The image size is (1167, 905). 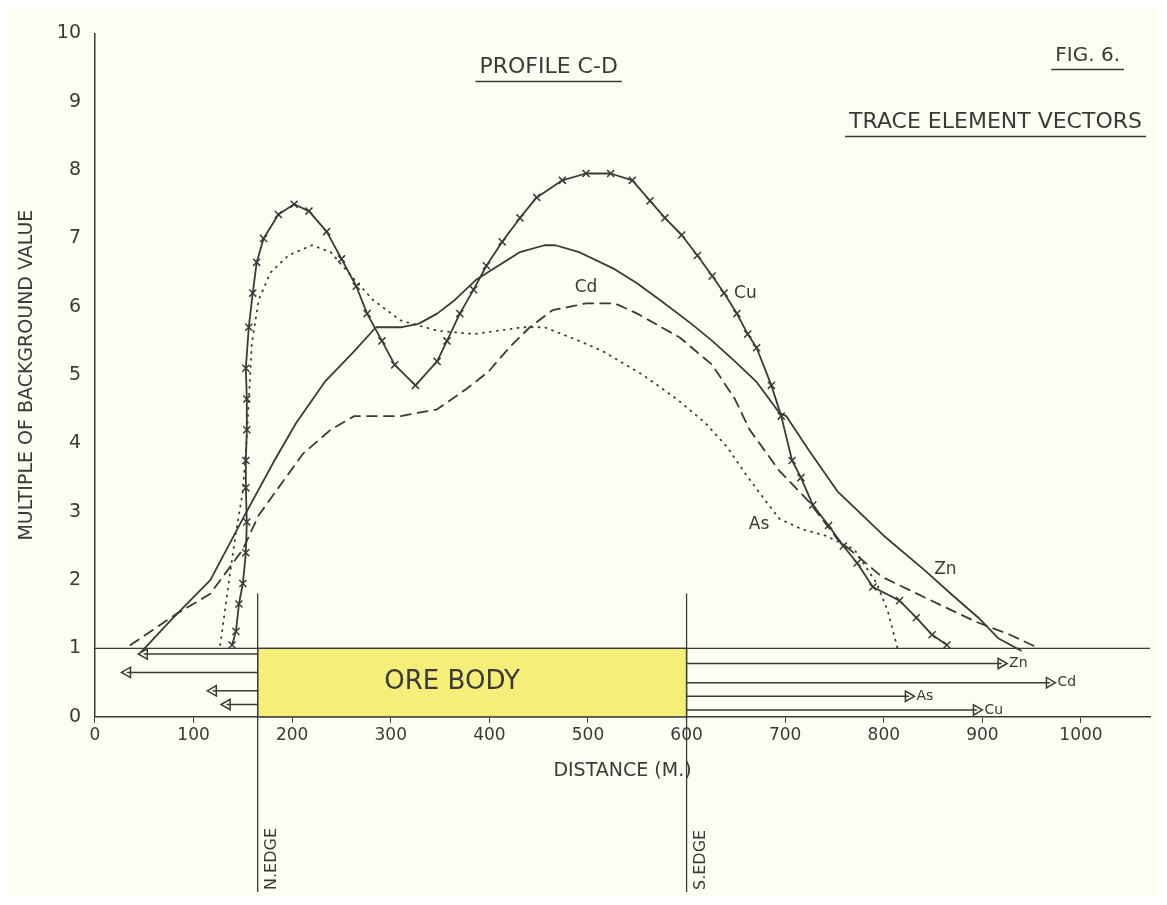 I want to click on y-tick-label: 2, so click(x=74, y=578).